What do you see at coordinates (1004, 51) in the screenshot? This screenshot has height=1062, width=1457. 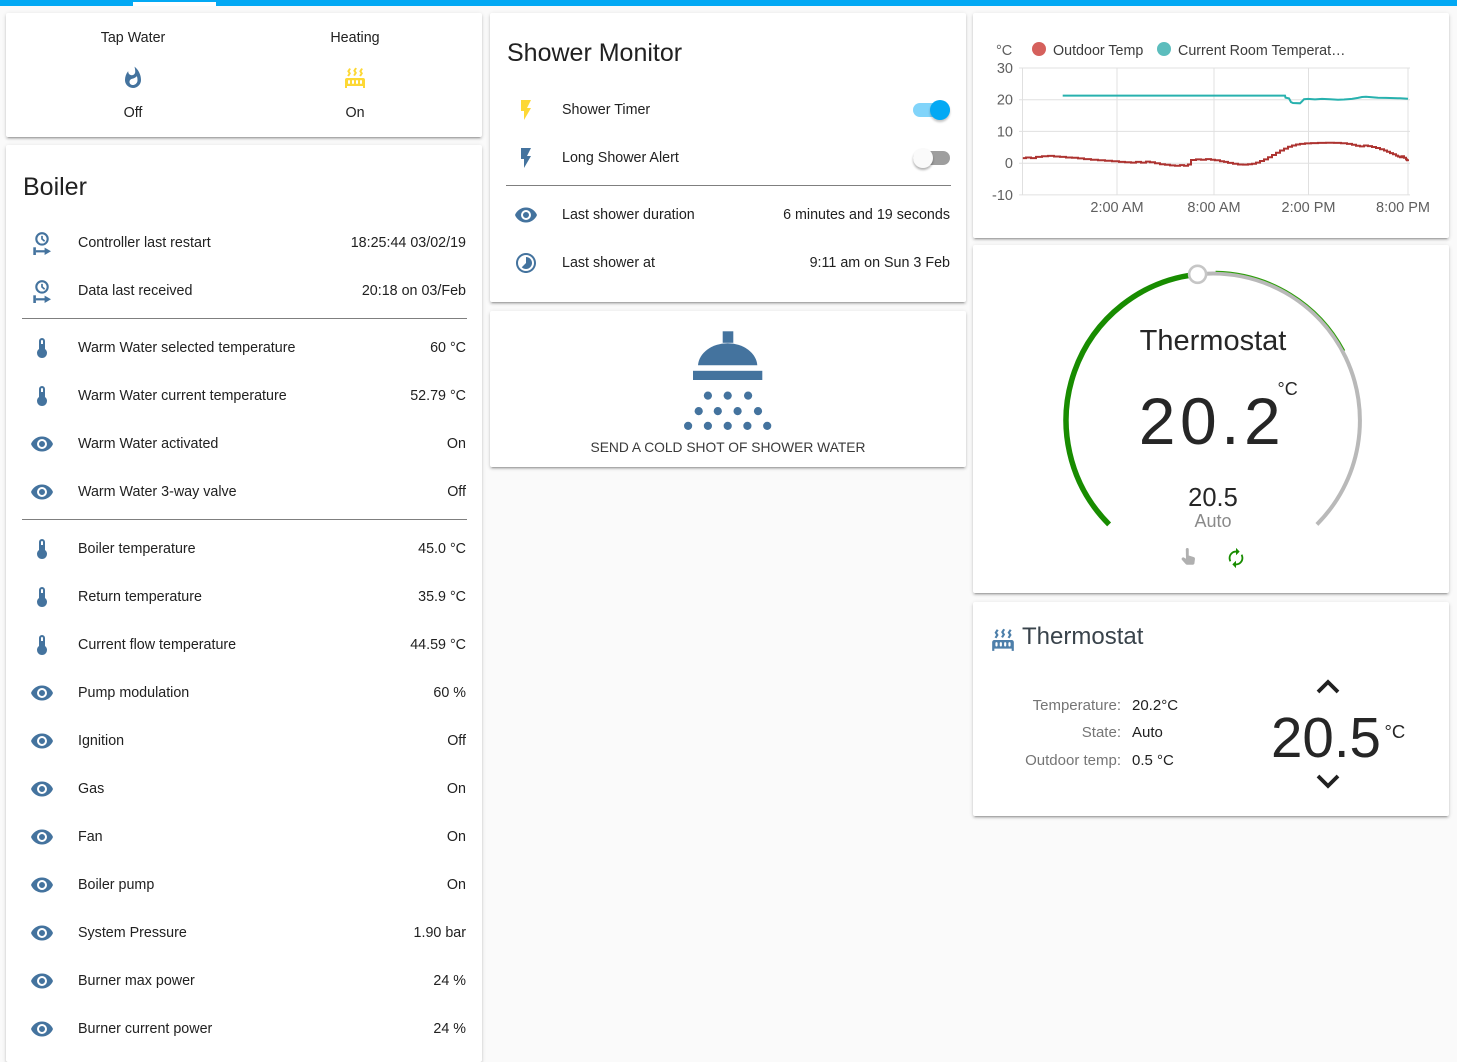 I see `svg-text: °C` at bounding box center [1004, 51].